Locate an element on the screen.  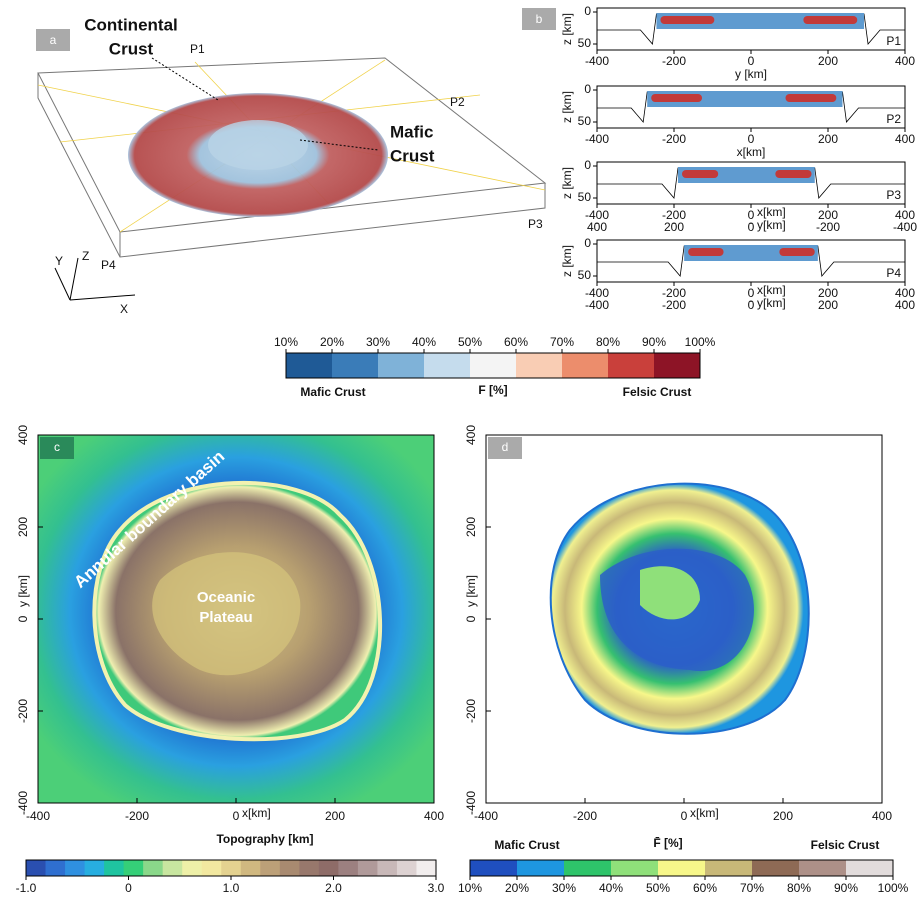
colorbar-tick-label: 40% is located at coordinates (424, 342).